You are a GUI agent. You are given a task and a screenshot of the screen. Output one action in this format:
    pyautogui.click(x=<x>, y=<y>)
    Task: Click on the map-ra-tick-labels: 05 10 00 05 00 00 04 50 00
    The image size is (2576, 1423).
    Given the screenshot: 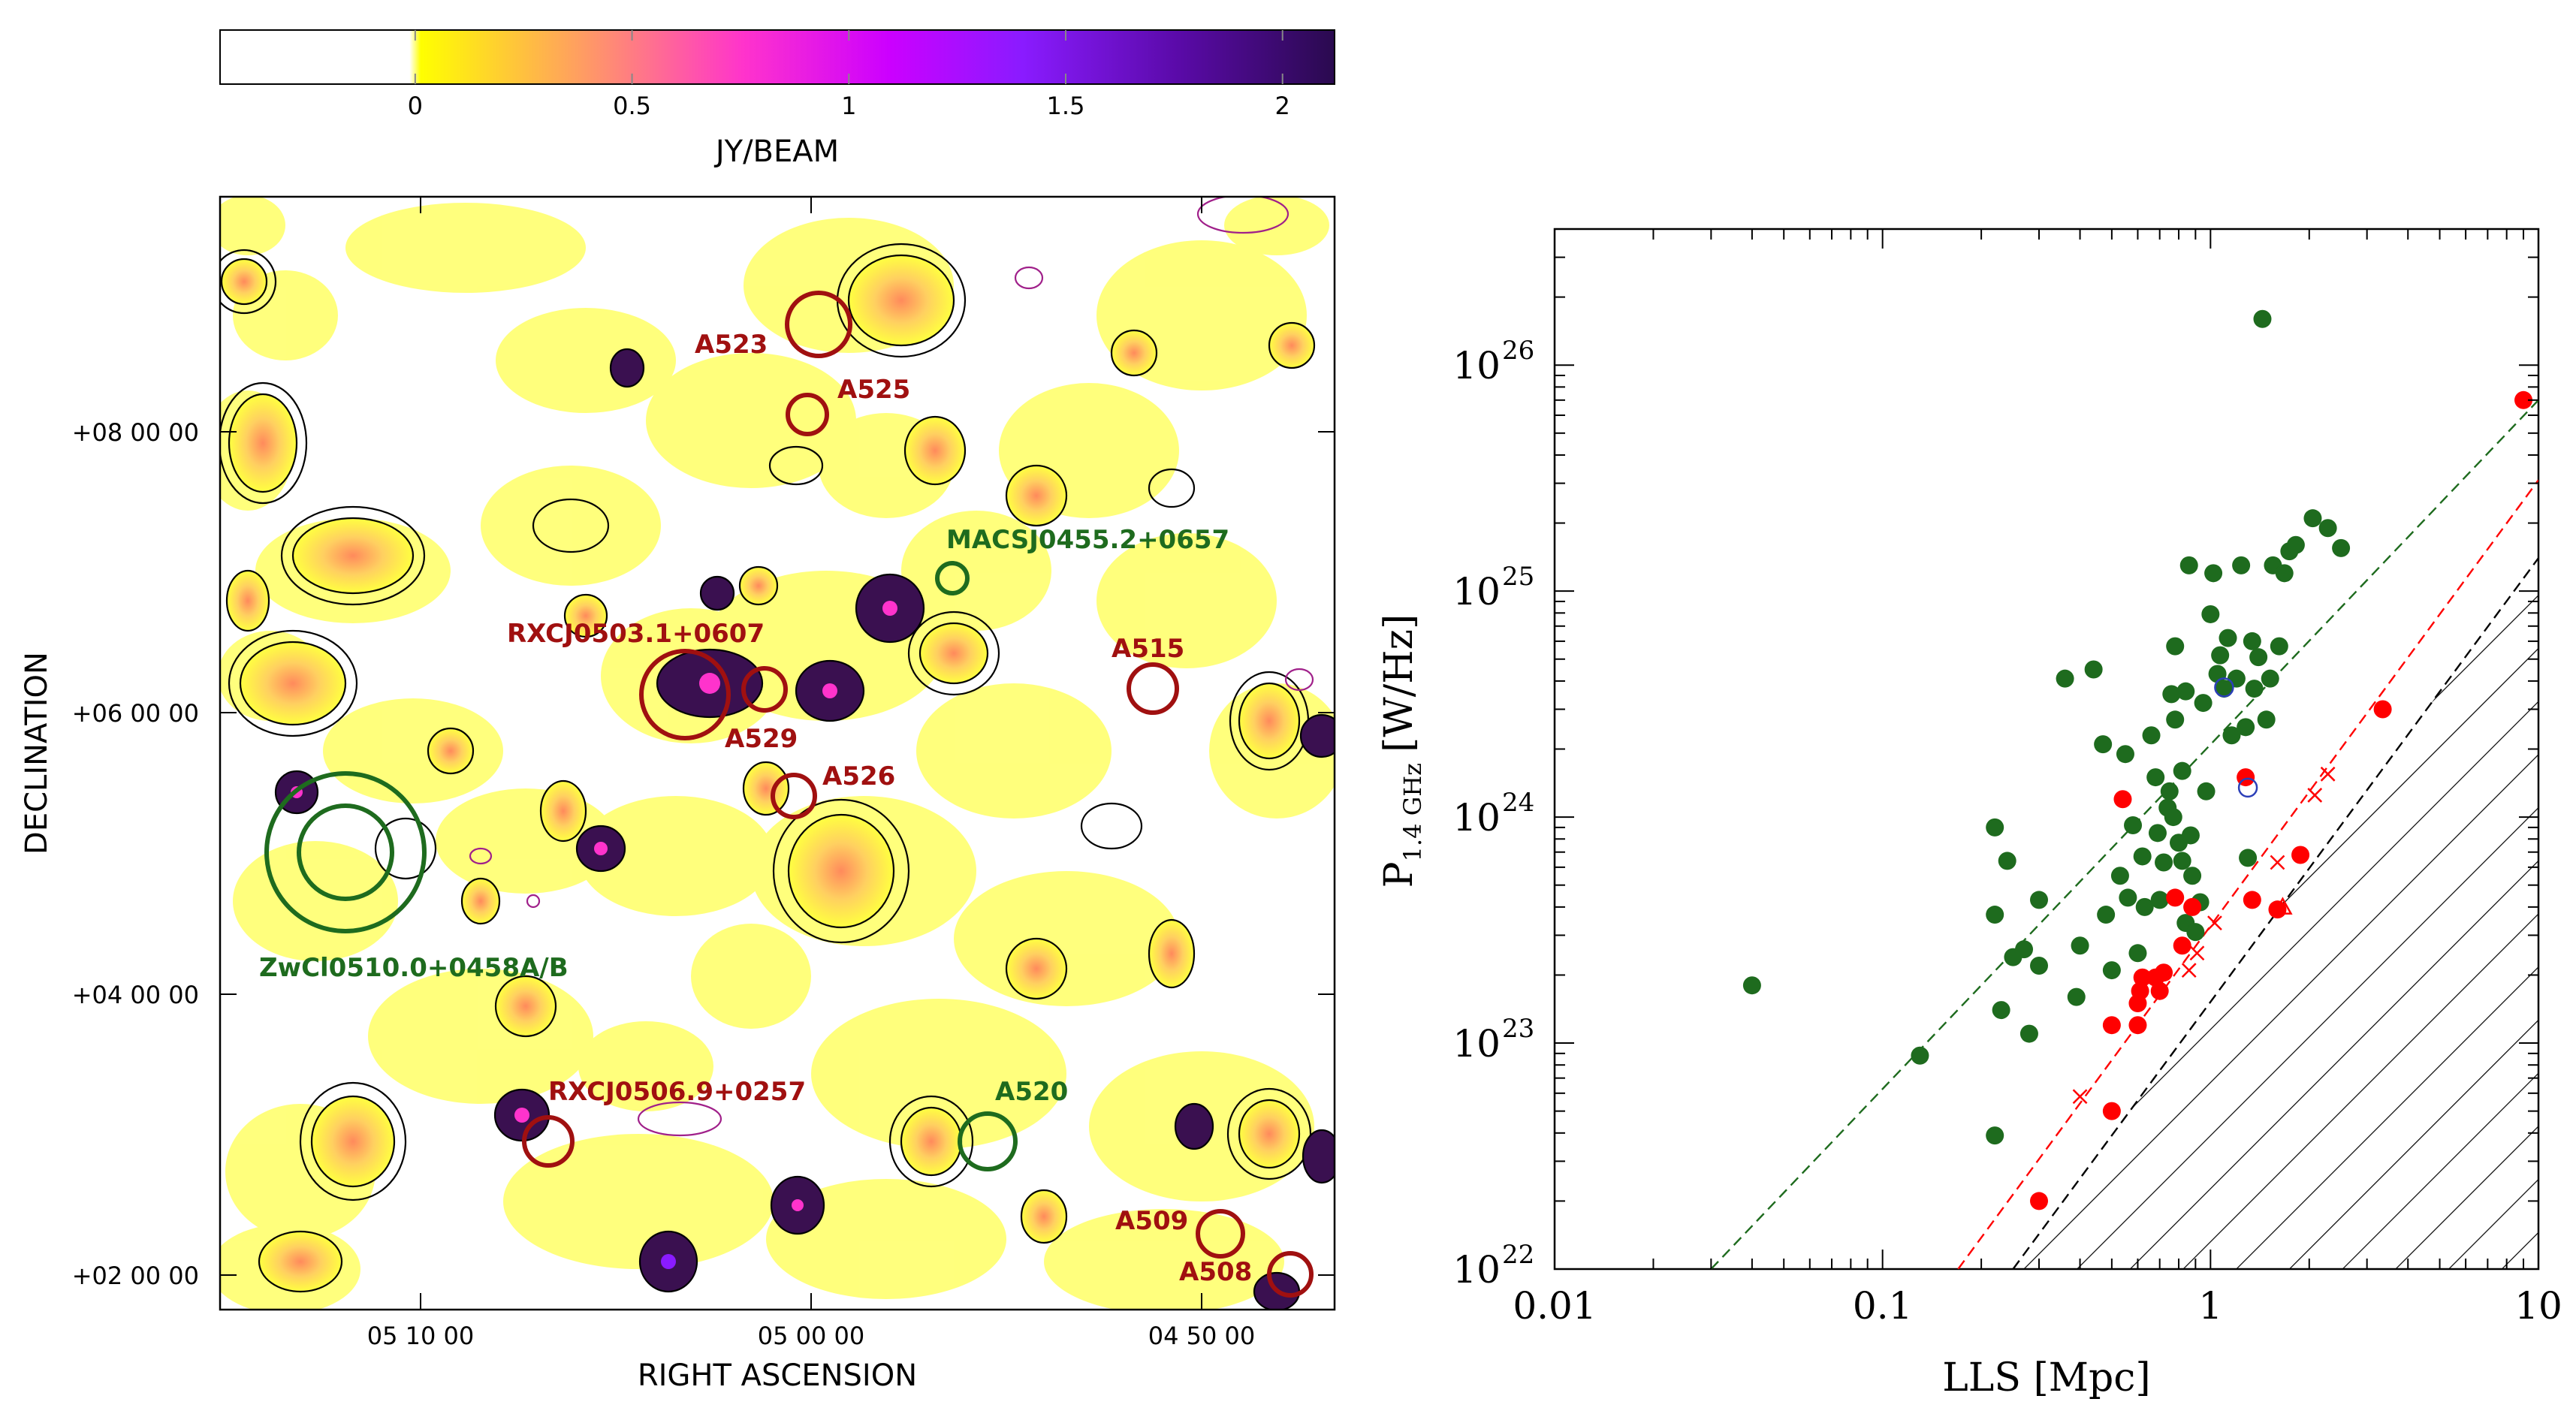 What is the action you would take?
    pyautogui.click(x=811, y=1336)
    